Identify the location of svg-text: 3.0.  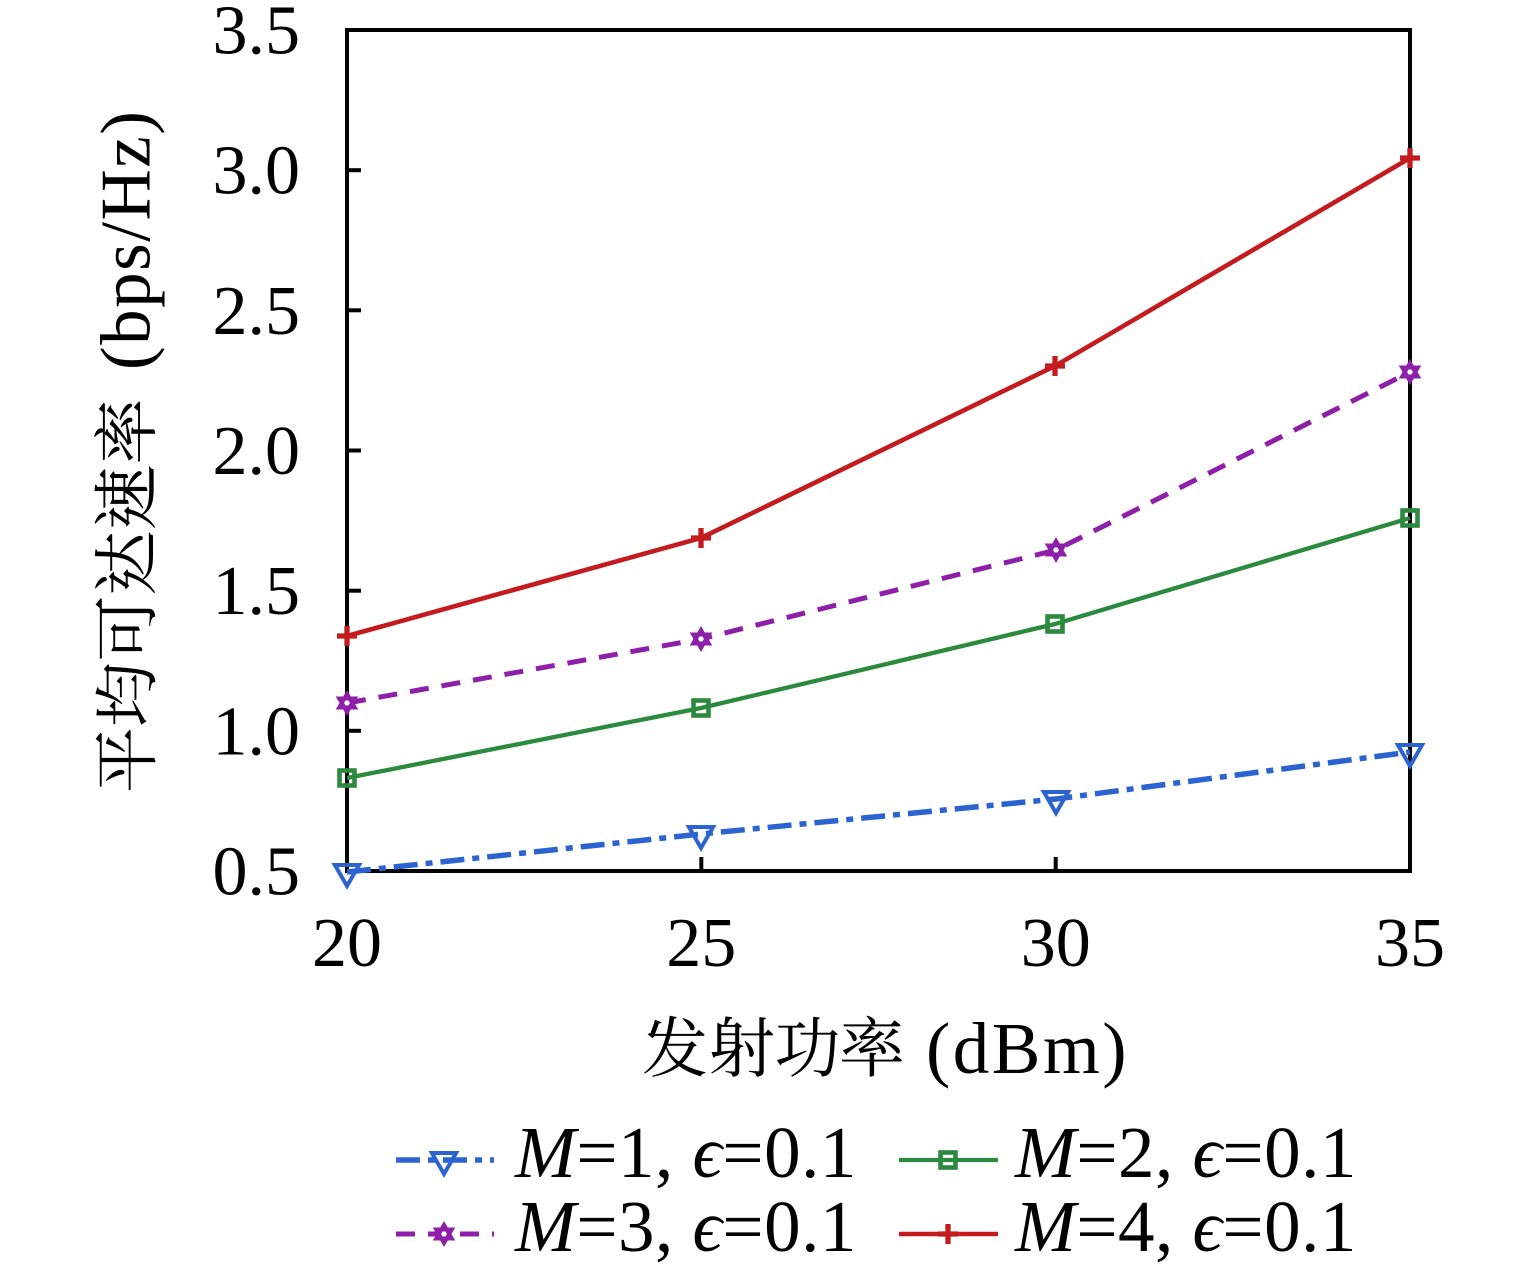
(257, 171).